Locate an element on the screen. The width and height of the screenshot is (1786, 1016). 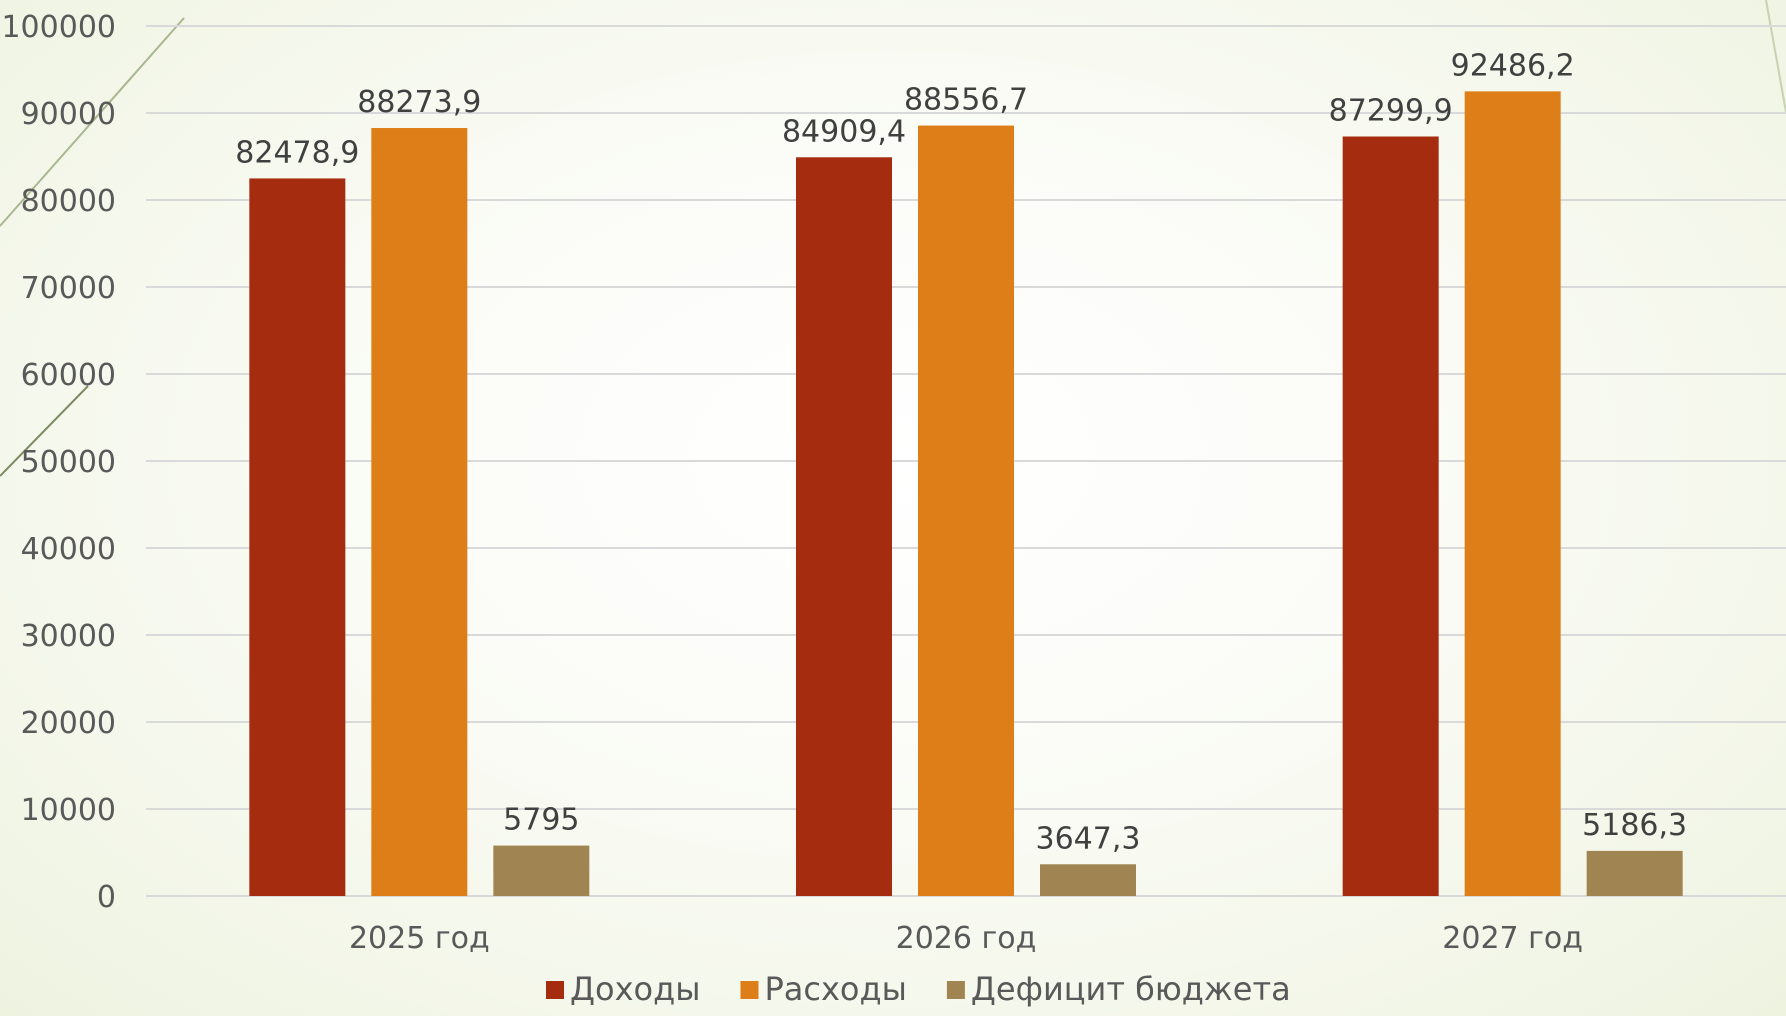
x-axis-categories: 2025 год 2026 год 2027 год is located at coordinates (966, 938).